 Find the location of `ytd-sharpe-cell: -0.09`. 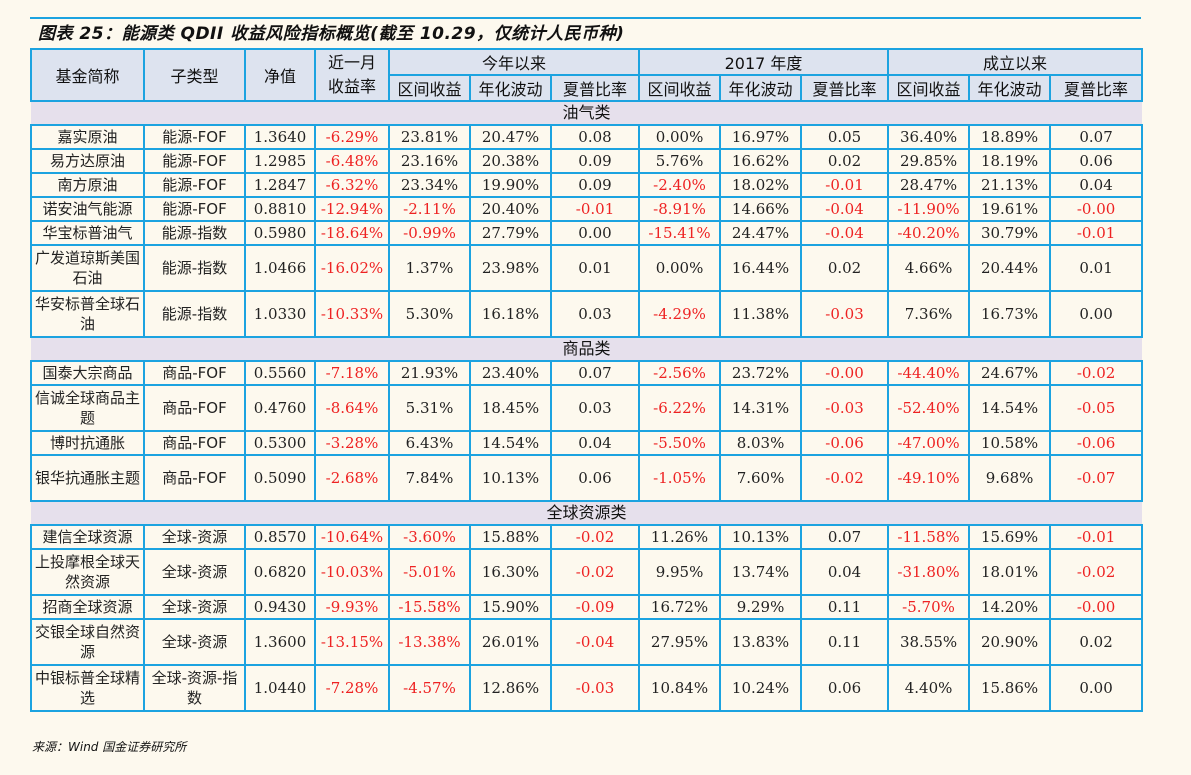

ytd-sharpe-cell: -0.09 is located at coordinates (595, 607).